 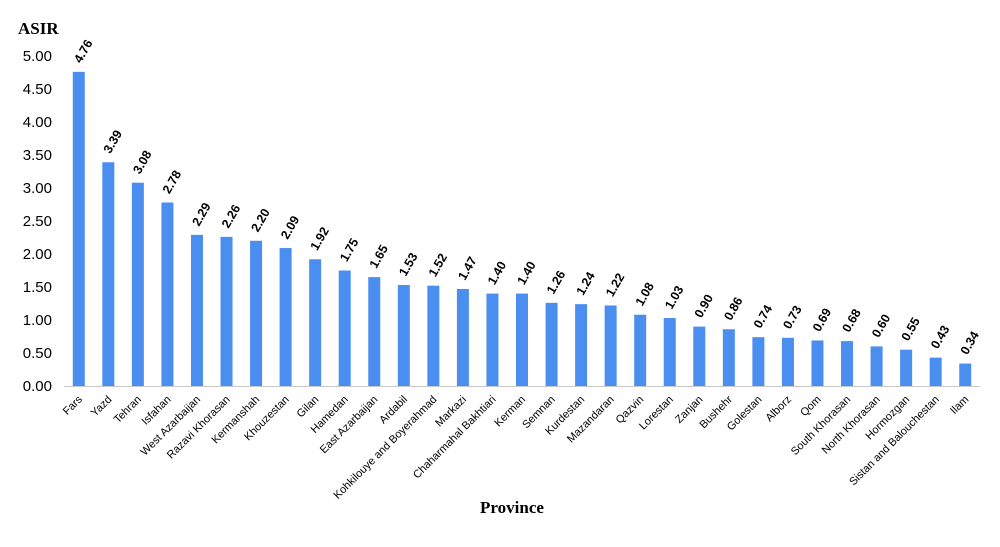 I want to click on y-tick-label: 0.50, so click(x=37, y=353).